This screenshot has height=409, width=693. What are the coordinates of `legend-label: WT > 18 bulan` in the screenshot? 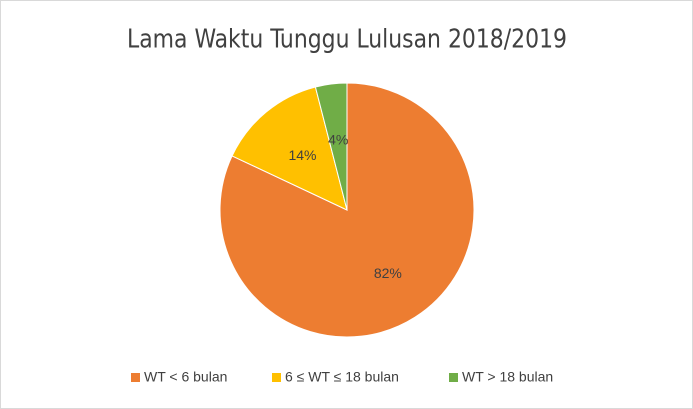 It's located at (507, 377).